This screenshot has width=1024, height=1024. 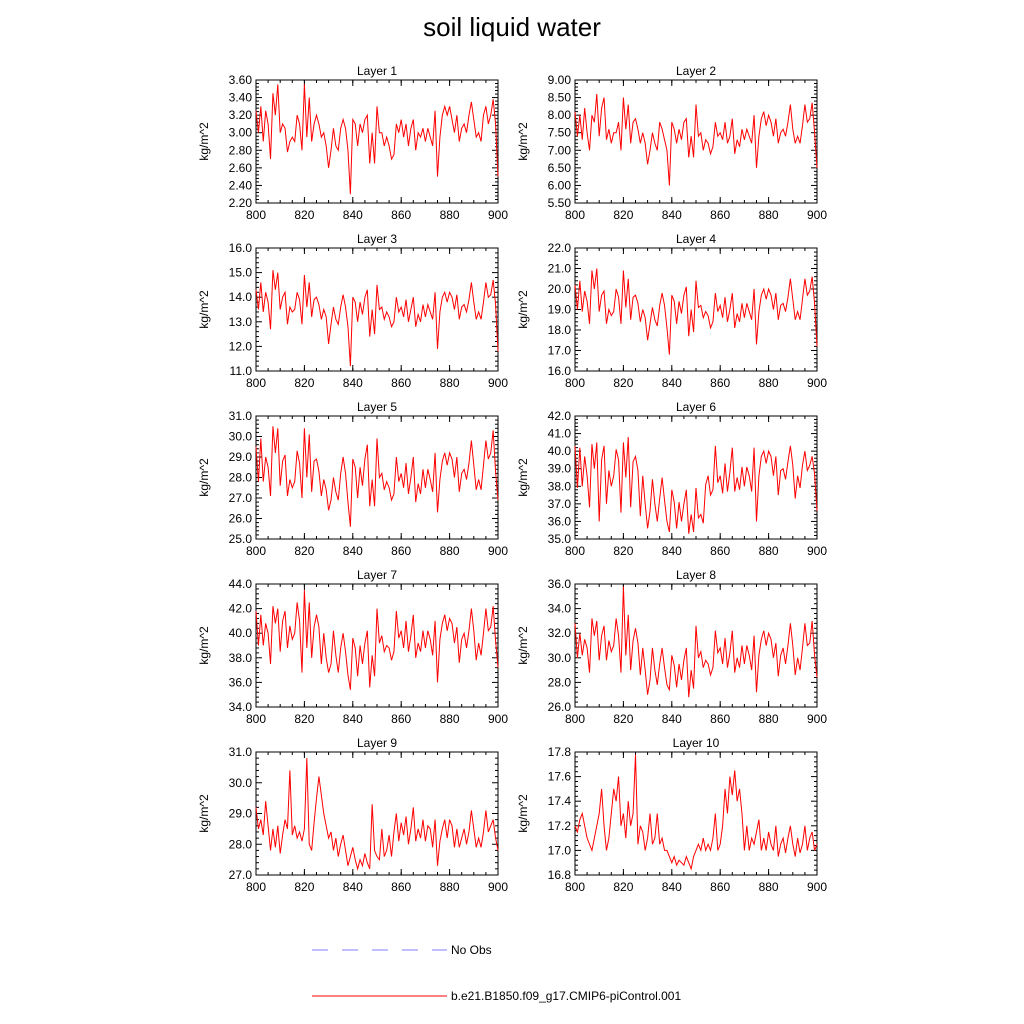 I want to click on legend-obs-label: No Obs, so click(x=471, y=950).